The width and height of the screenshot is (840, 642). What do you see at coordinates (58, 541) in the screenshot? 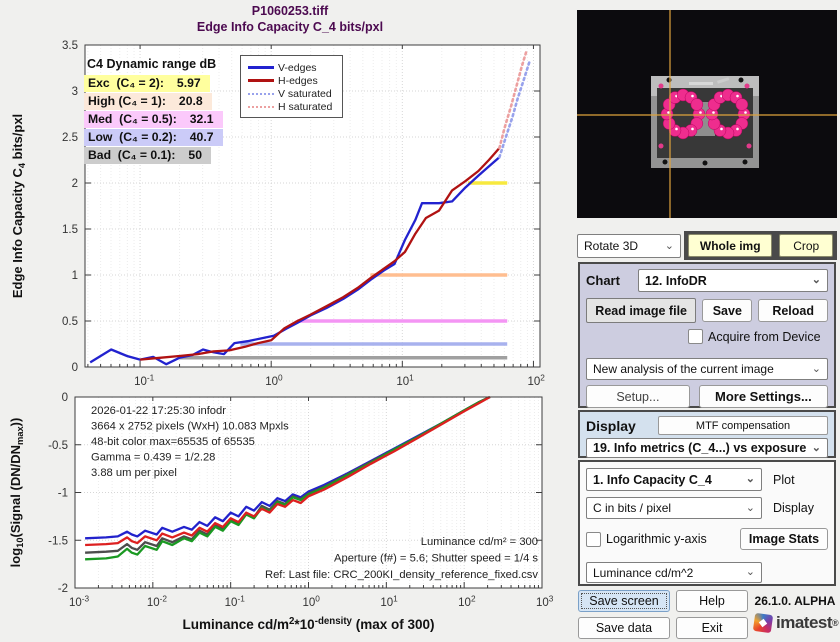
I see `svg-text: -1.5` at bounding box center [58, 541].